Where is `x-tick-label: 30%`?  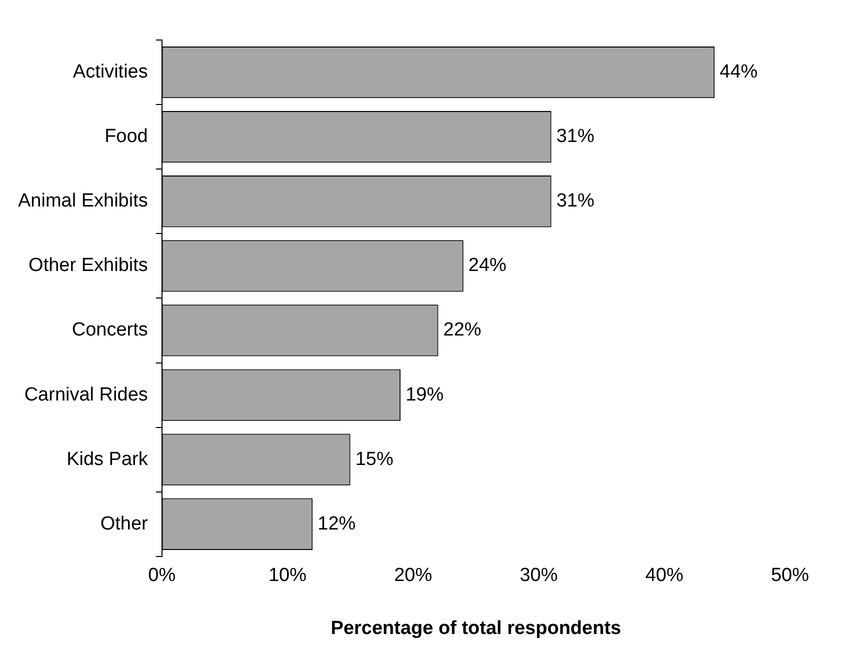
x-tick-label: 30% is located at coordinates (539, 575).